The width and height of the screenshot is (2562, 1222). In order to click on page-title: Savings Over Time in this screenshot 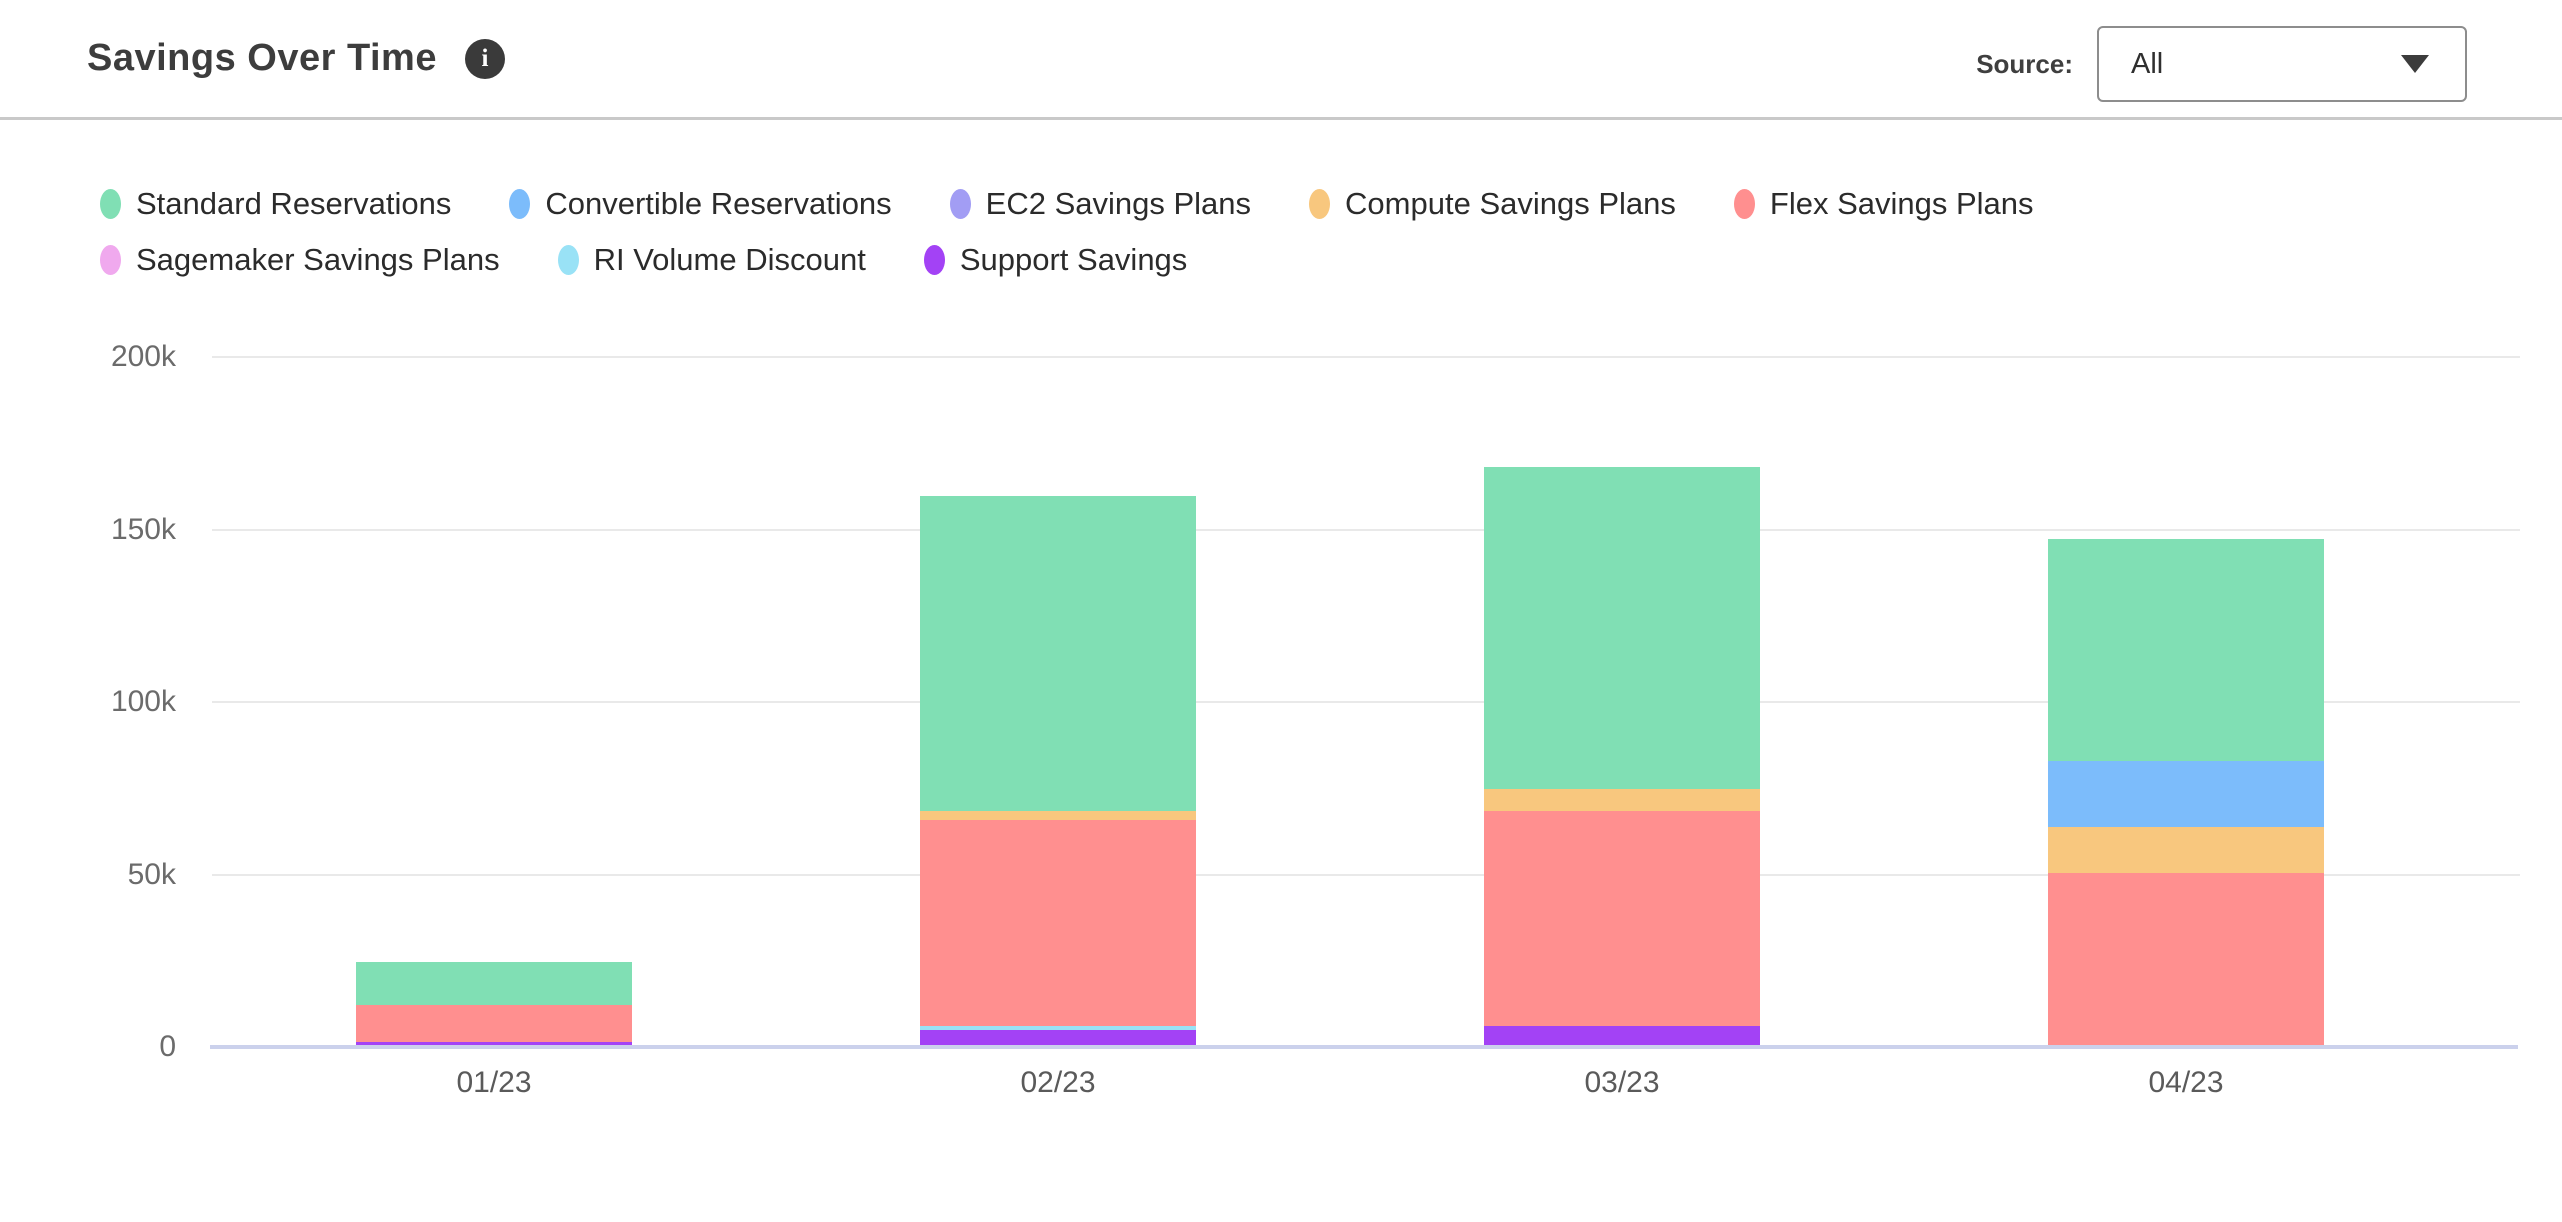, I will do `click(262, 58)`.